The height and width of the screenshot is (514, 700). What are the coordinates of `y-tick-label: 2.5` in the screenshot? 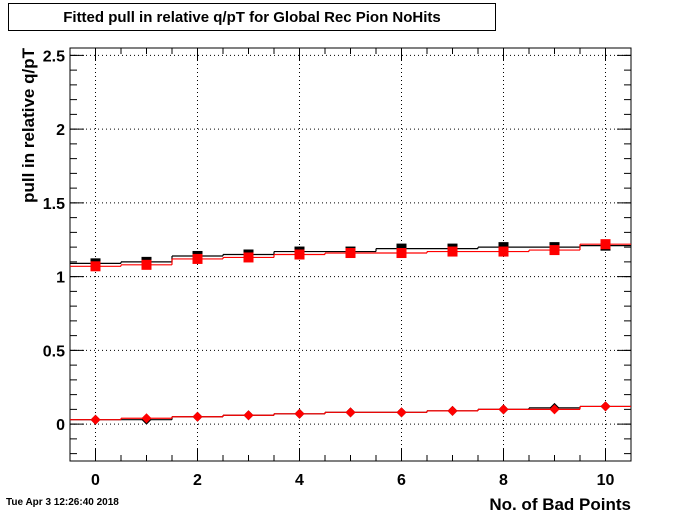 It's located at (54, 56).